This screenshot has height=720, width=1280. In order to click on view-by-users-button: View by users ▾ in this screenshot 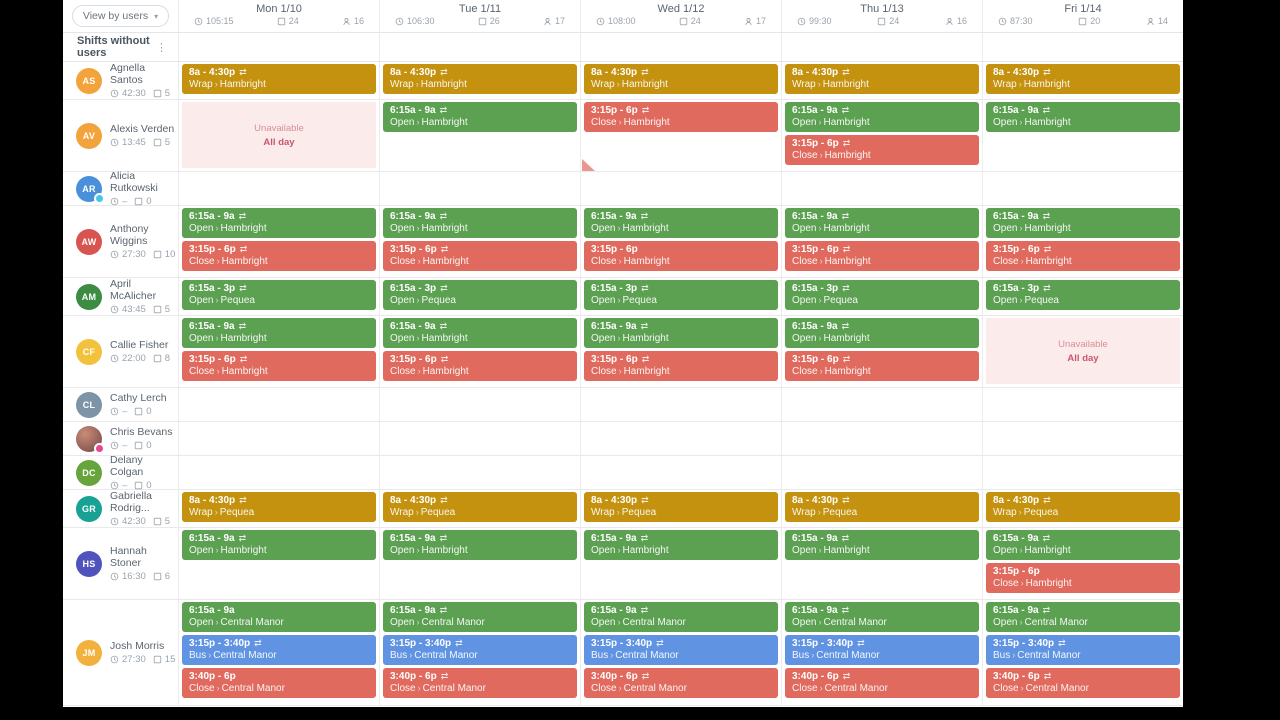, I will do `click(120, 16)`.